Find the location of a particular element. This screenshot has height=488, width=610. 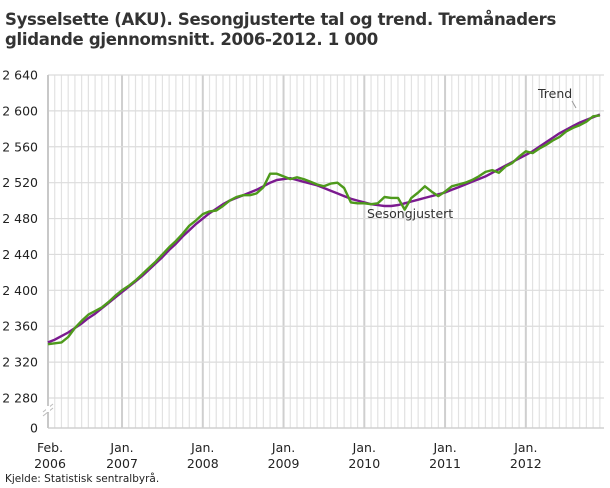

x-tick-year: 2007 is located at coordinates (122, 463).